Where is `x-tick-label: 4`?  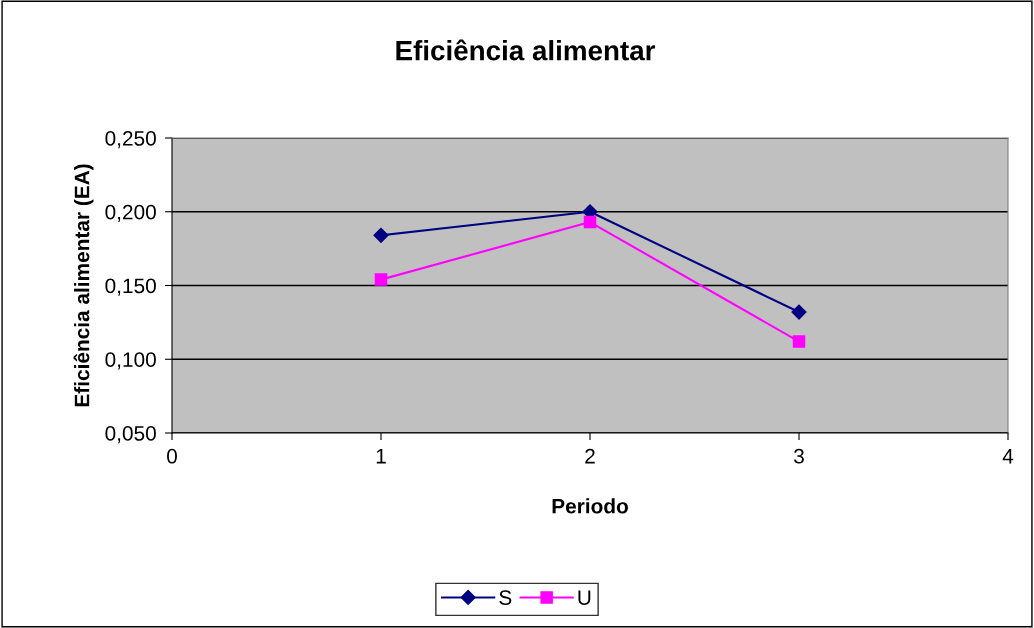
x-tick-label: 4 is located at coordinates (1008, 456).